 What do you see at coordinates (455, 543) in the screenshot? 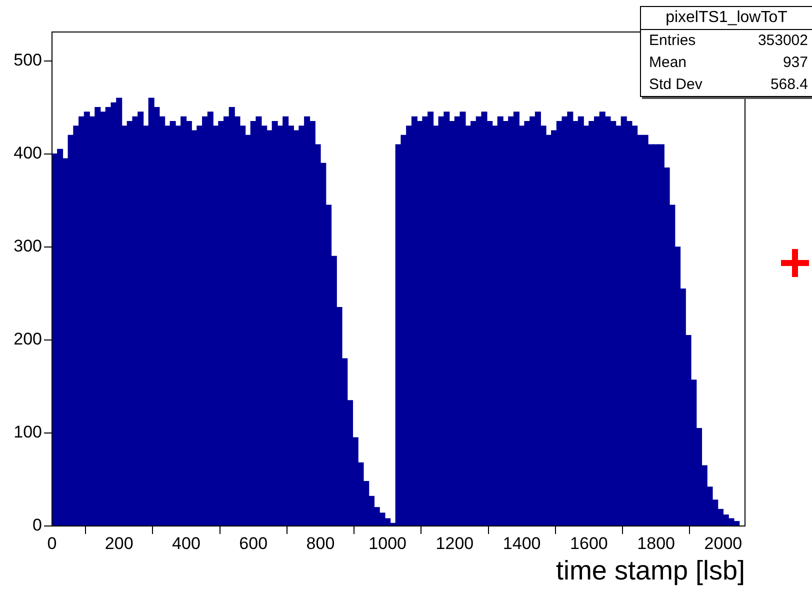
I see `x-tick-label: 1200` at bounding box center [455, 543].